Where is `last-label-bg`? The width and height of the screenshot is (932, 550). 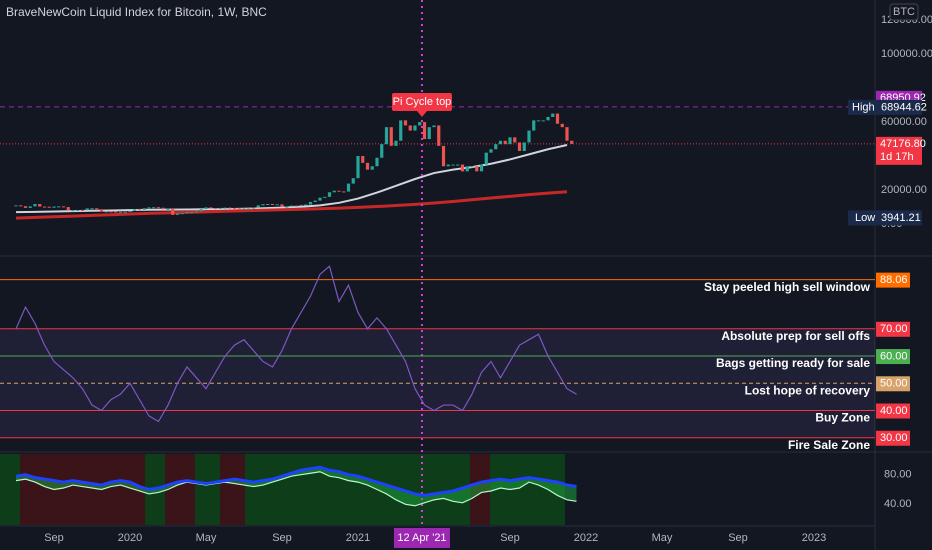
last-label-bg is located at coordinates (899, 150).